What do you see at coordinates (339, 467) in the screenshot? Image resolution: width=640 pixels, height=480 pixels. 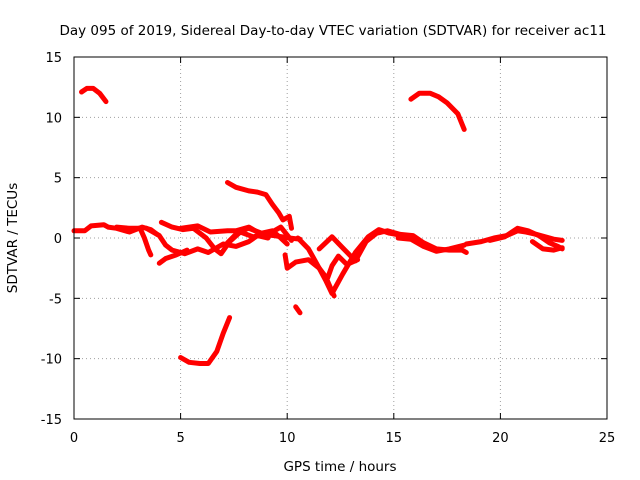 I see `x-axis-label: GPS time / hours` at bounding box center [339, 467].